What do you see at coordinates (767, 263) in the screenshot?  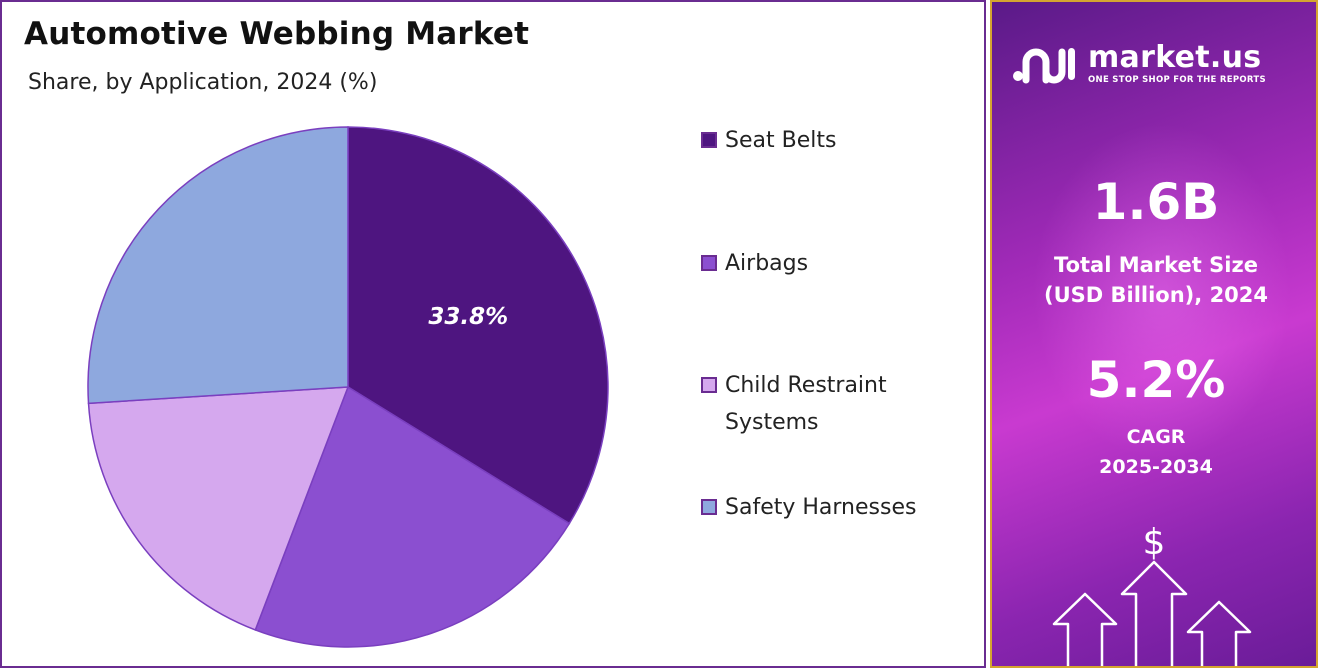 I see `legend-label: Airbags` at bounding box center [767, 263].